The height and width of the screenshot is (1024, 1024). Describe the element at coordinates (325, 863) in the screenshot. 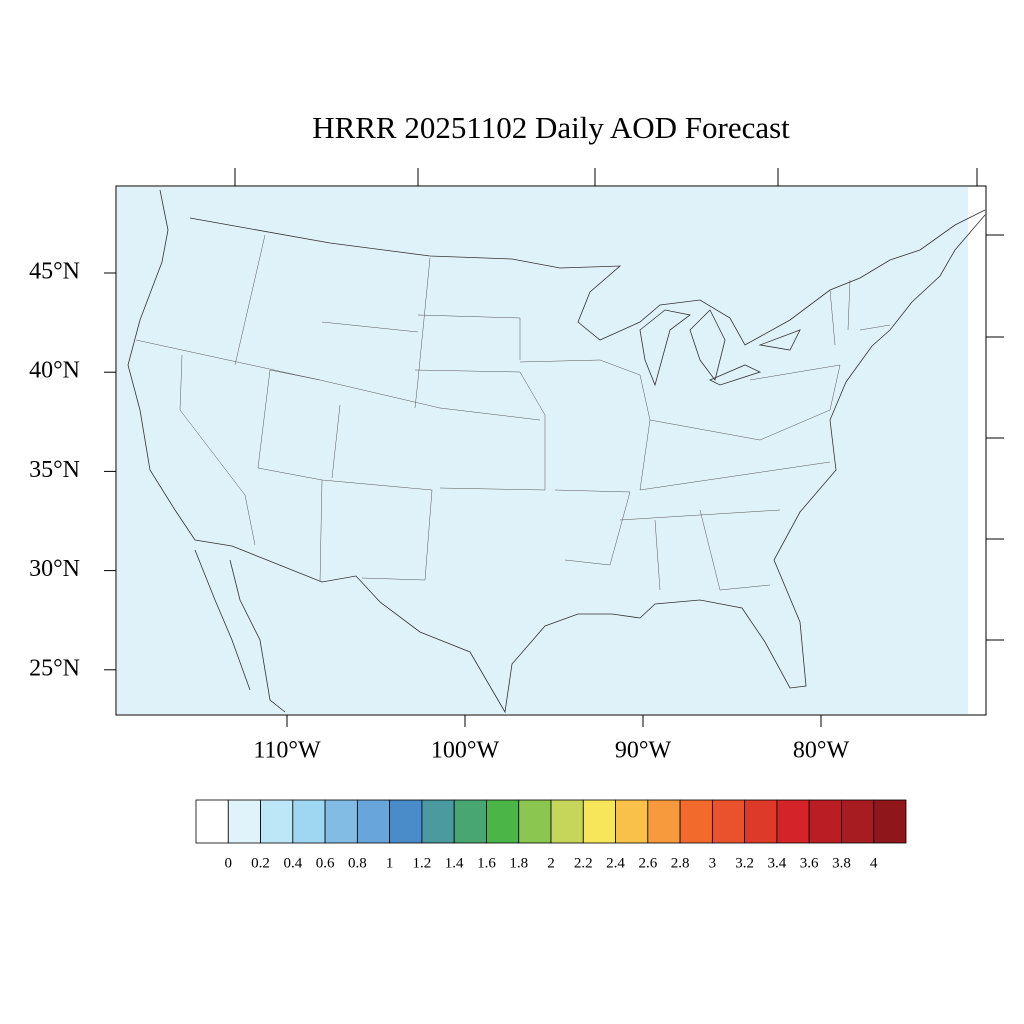

I see `colorbar-label: 0.6` at that location.